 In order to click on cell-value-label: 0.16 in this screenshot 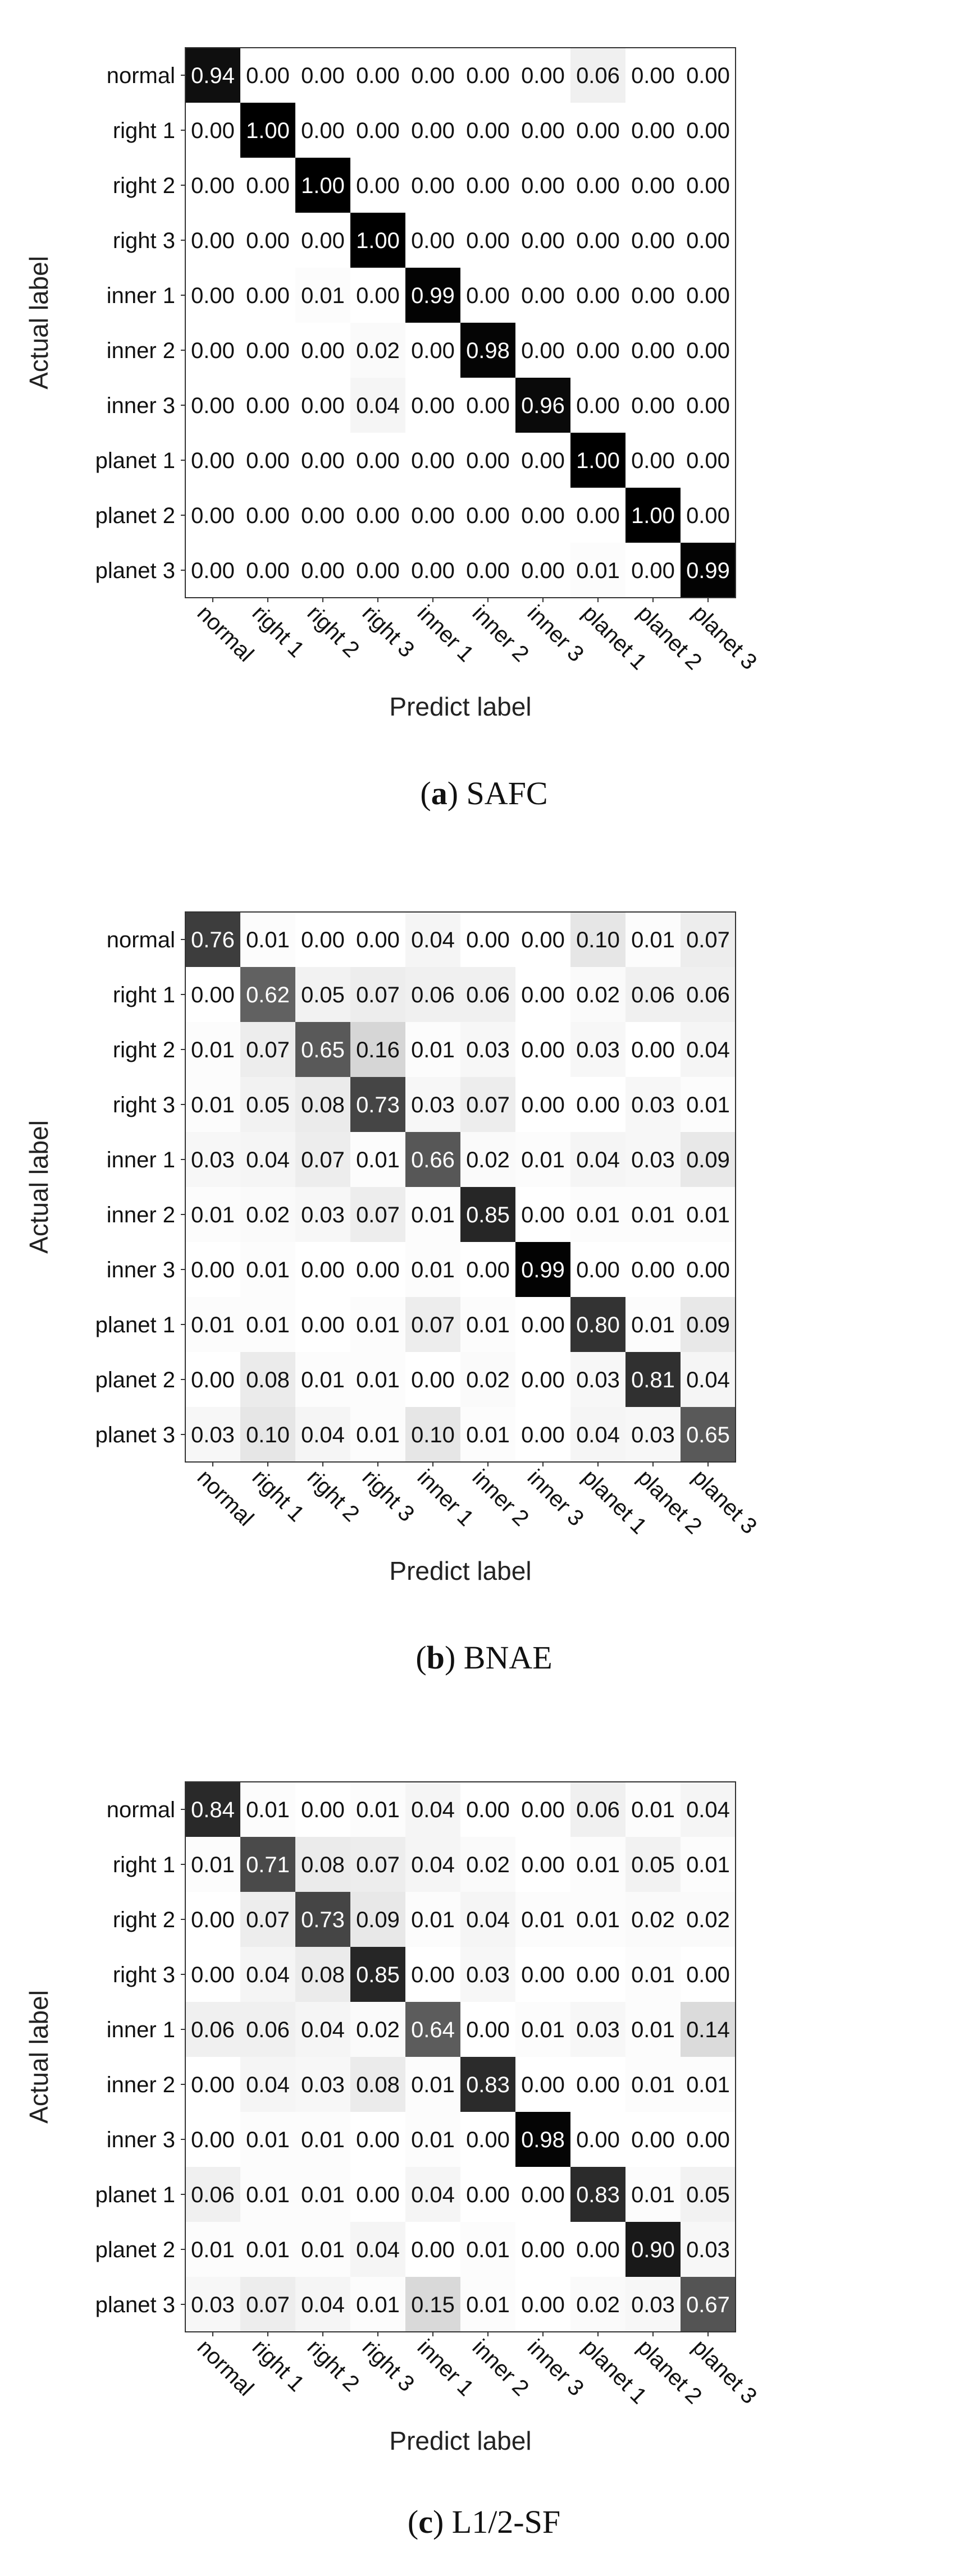, I will do `click(378, 1050)`.